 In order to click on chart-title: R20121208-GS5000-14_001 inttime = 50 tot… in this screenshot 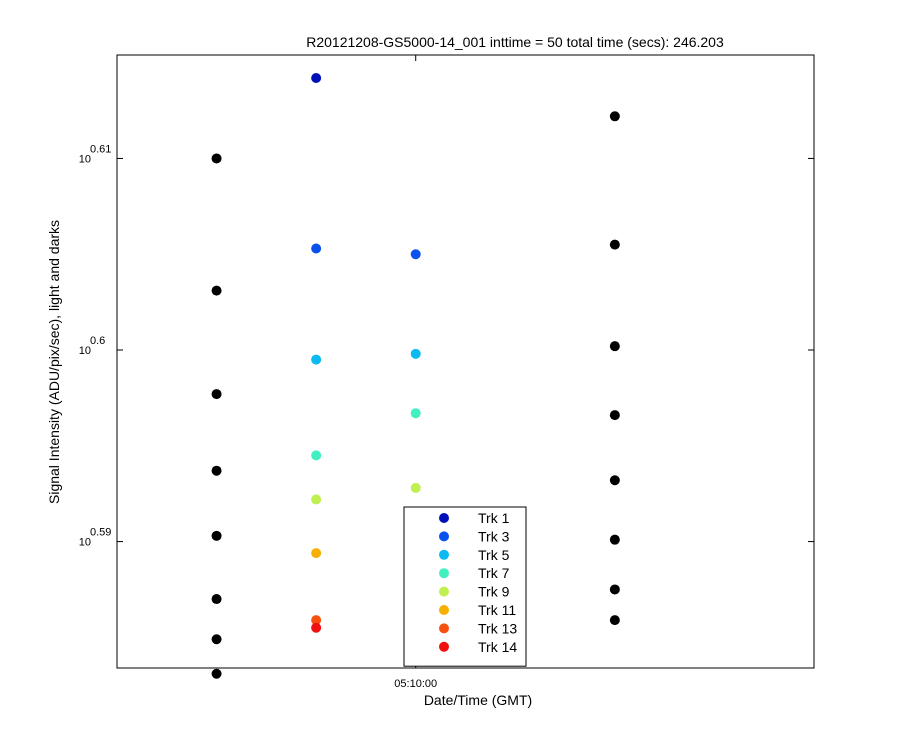, I will do `click(515, 42)`.